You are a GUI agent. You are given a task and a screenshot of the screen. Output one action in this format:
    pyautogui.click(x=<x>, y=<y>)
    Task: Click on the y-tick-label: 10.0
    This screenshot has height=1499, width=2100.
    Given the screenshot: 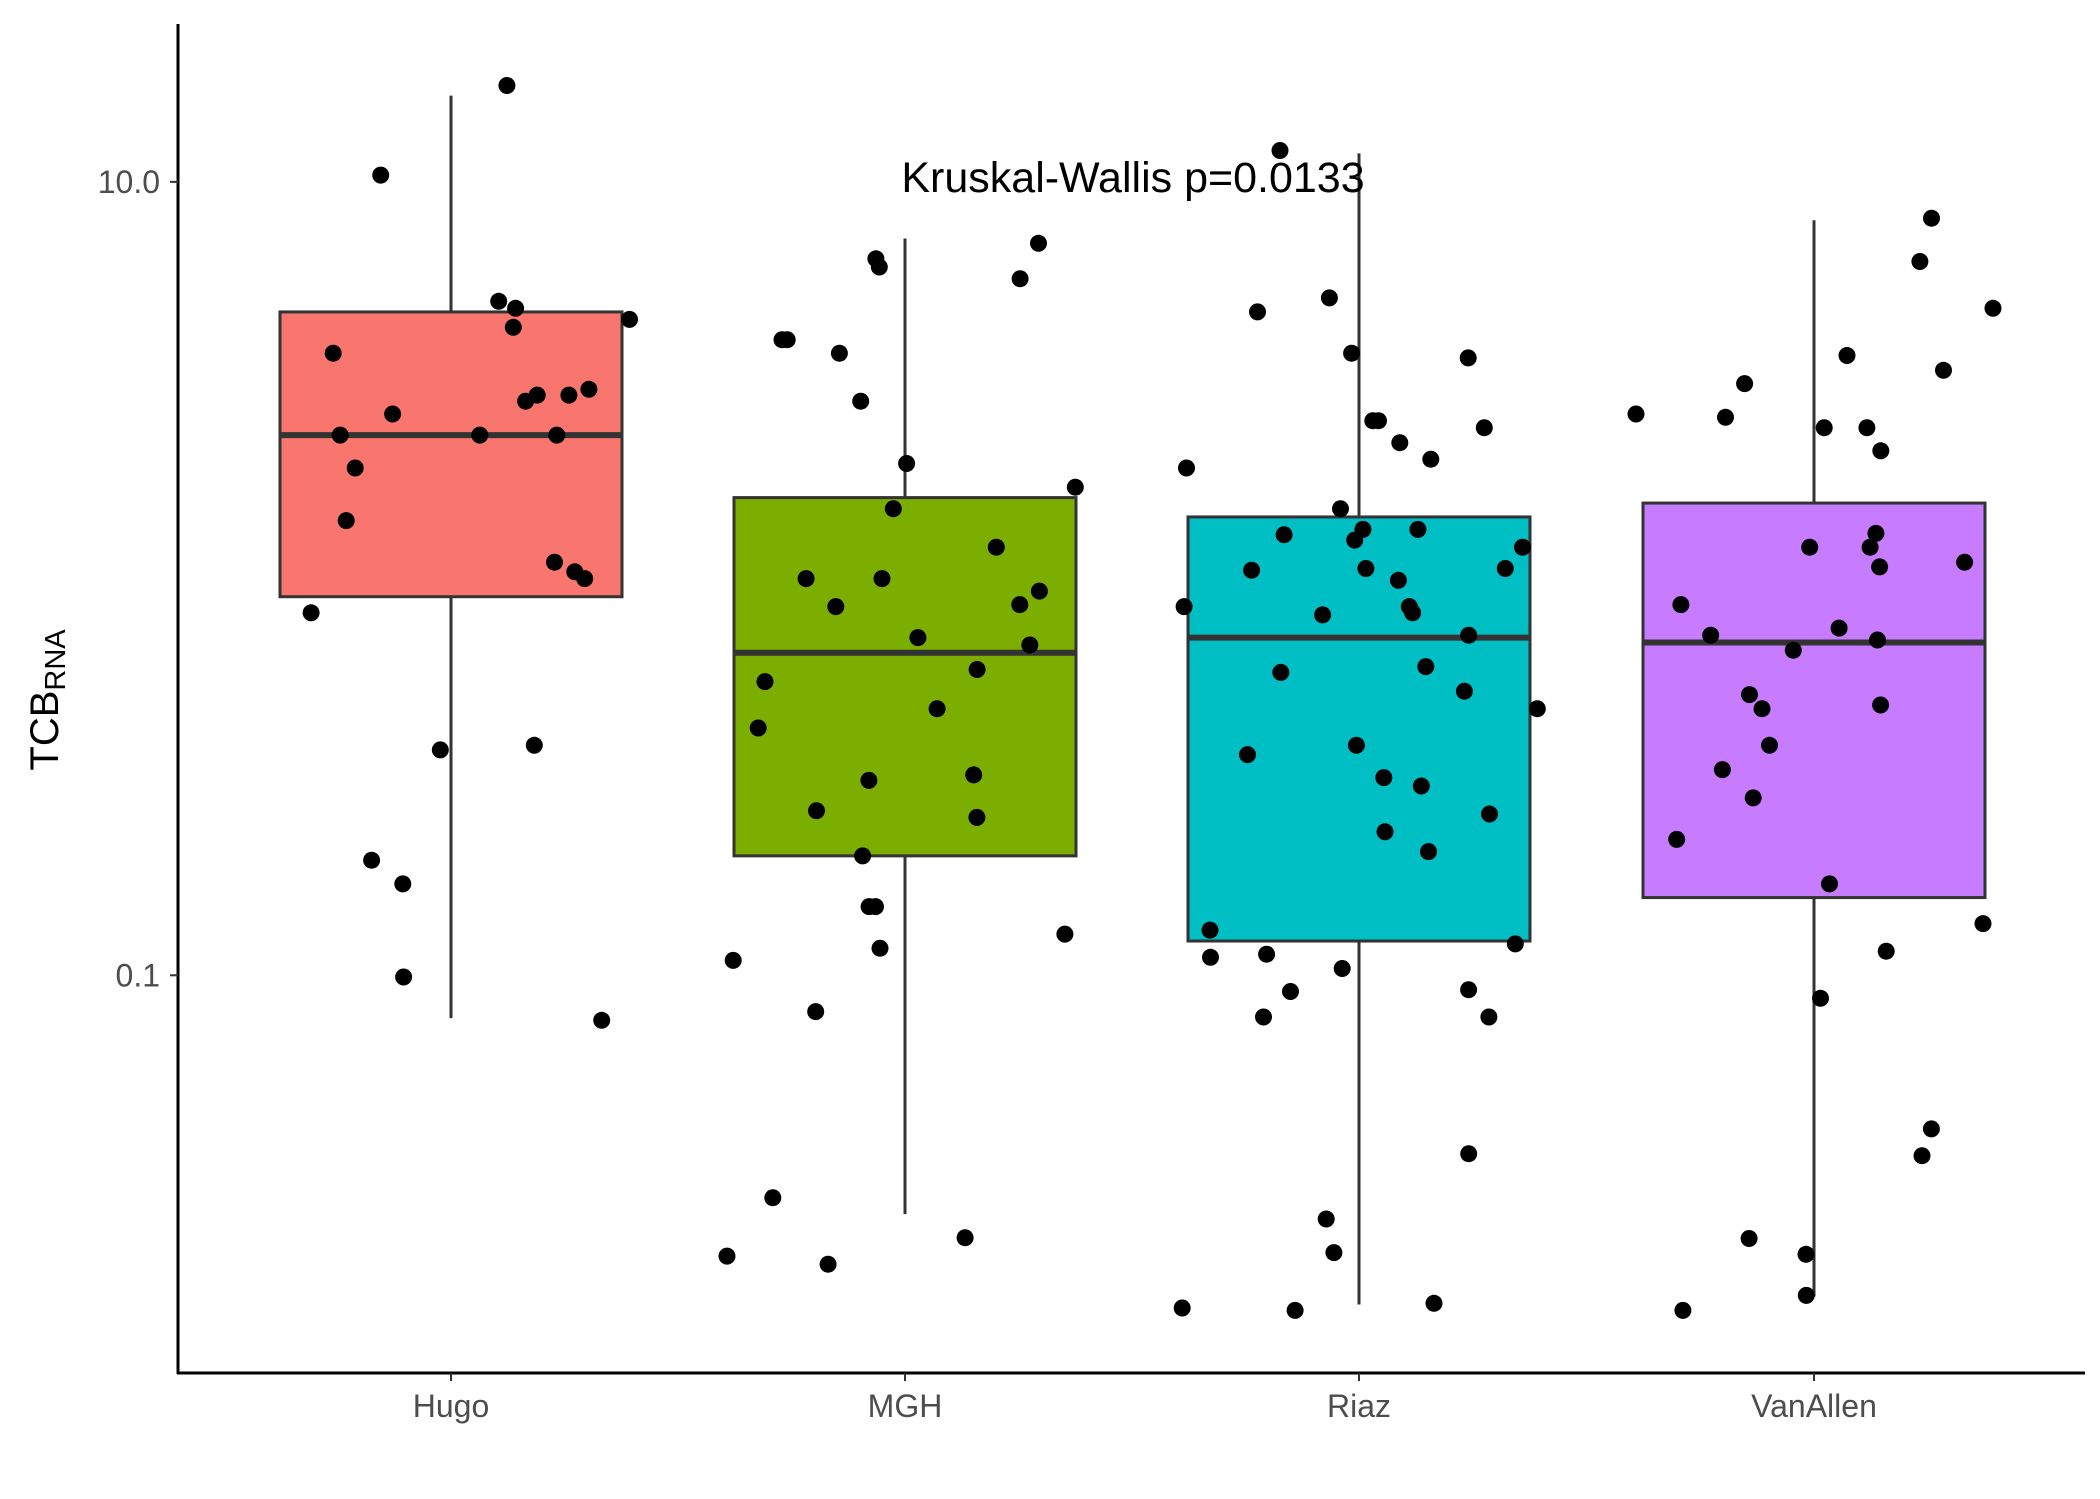 What is the action you would take?
    pyautogui.click(x=129, y=182)
    